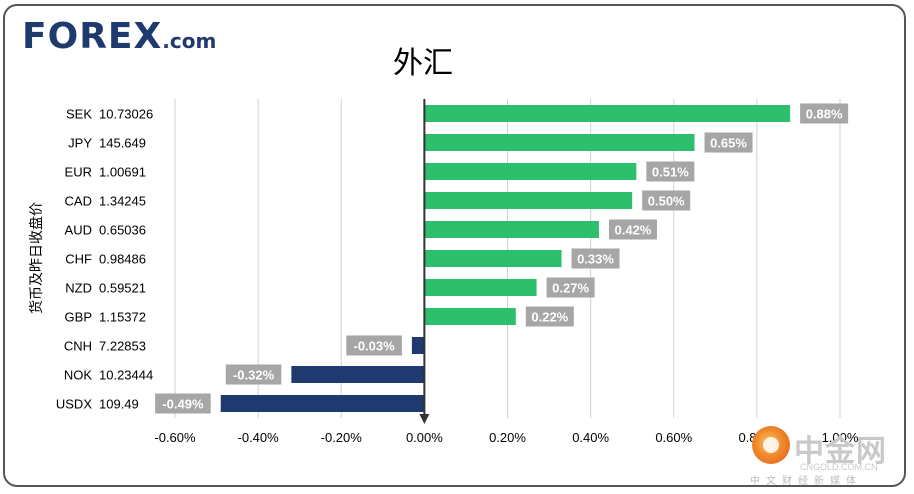 Image resolution: width=914 pixels, height=494 pixels. I want to click on data-label: -0.03%, so click(375, 346).